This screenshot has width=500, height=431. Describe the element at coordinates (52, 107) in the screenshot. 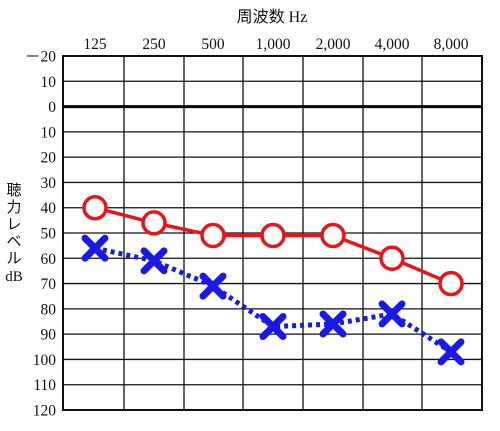

I see `y-tick-label: 0` at that location.